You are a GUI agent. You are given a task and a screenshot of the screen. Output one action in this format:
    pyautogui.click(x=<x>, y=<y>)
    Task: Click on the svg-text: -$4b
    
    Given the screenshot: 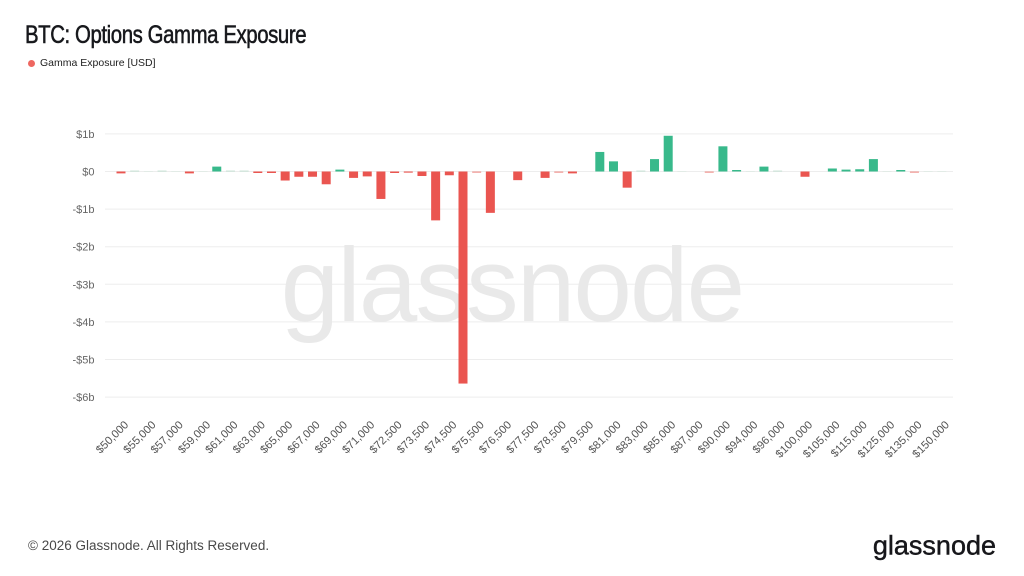 What is the action you would take?
    pyautogui.click(x=83, y=323)
    